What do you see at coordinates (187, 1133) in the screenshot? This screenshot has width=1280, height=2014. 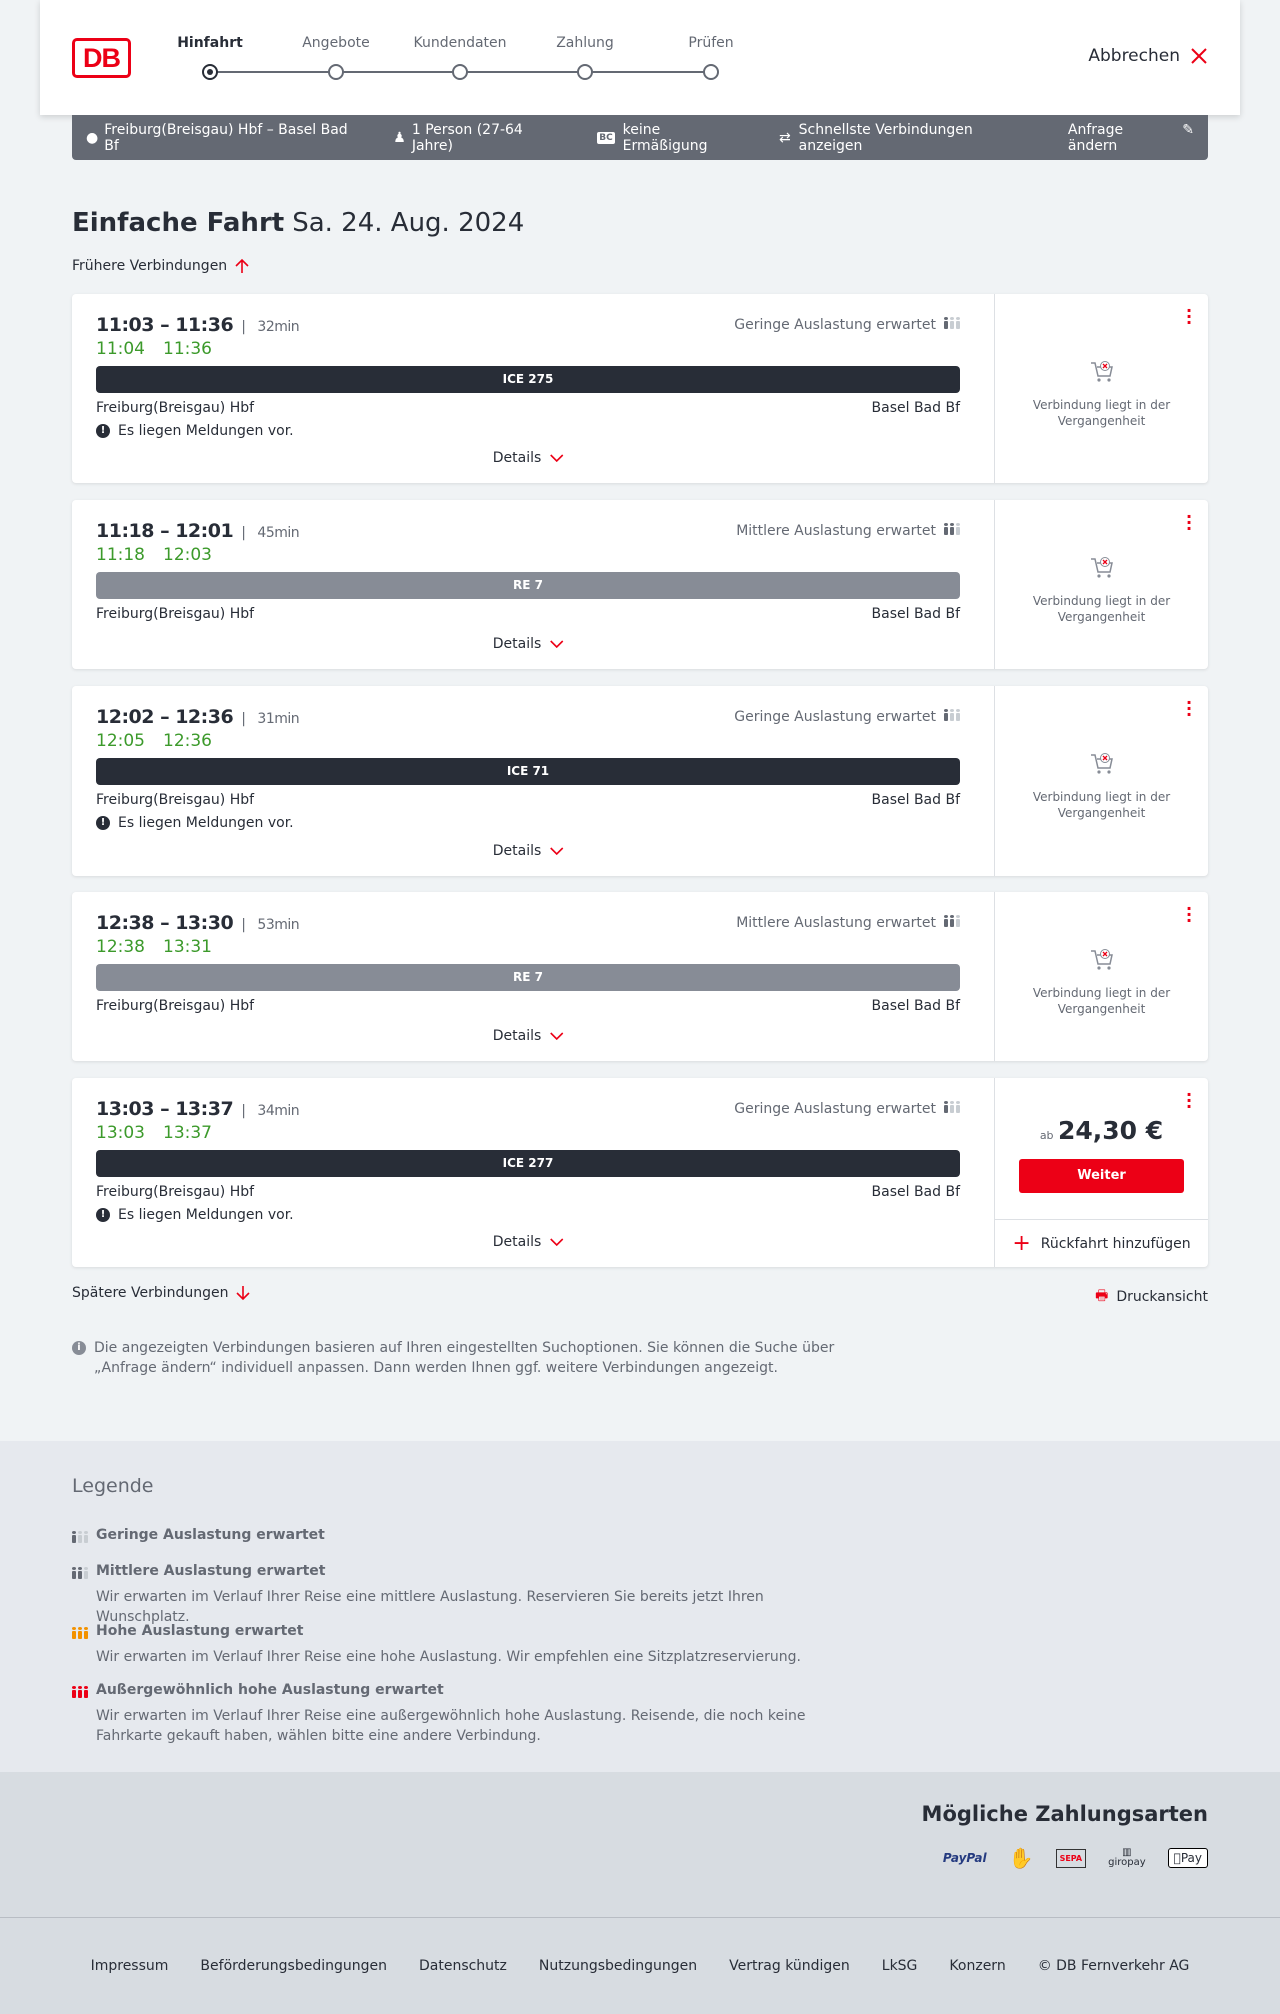 I see `realtime-arrival: 13:37` at bounding box center [187, 1133].